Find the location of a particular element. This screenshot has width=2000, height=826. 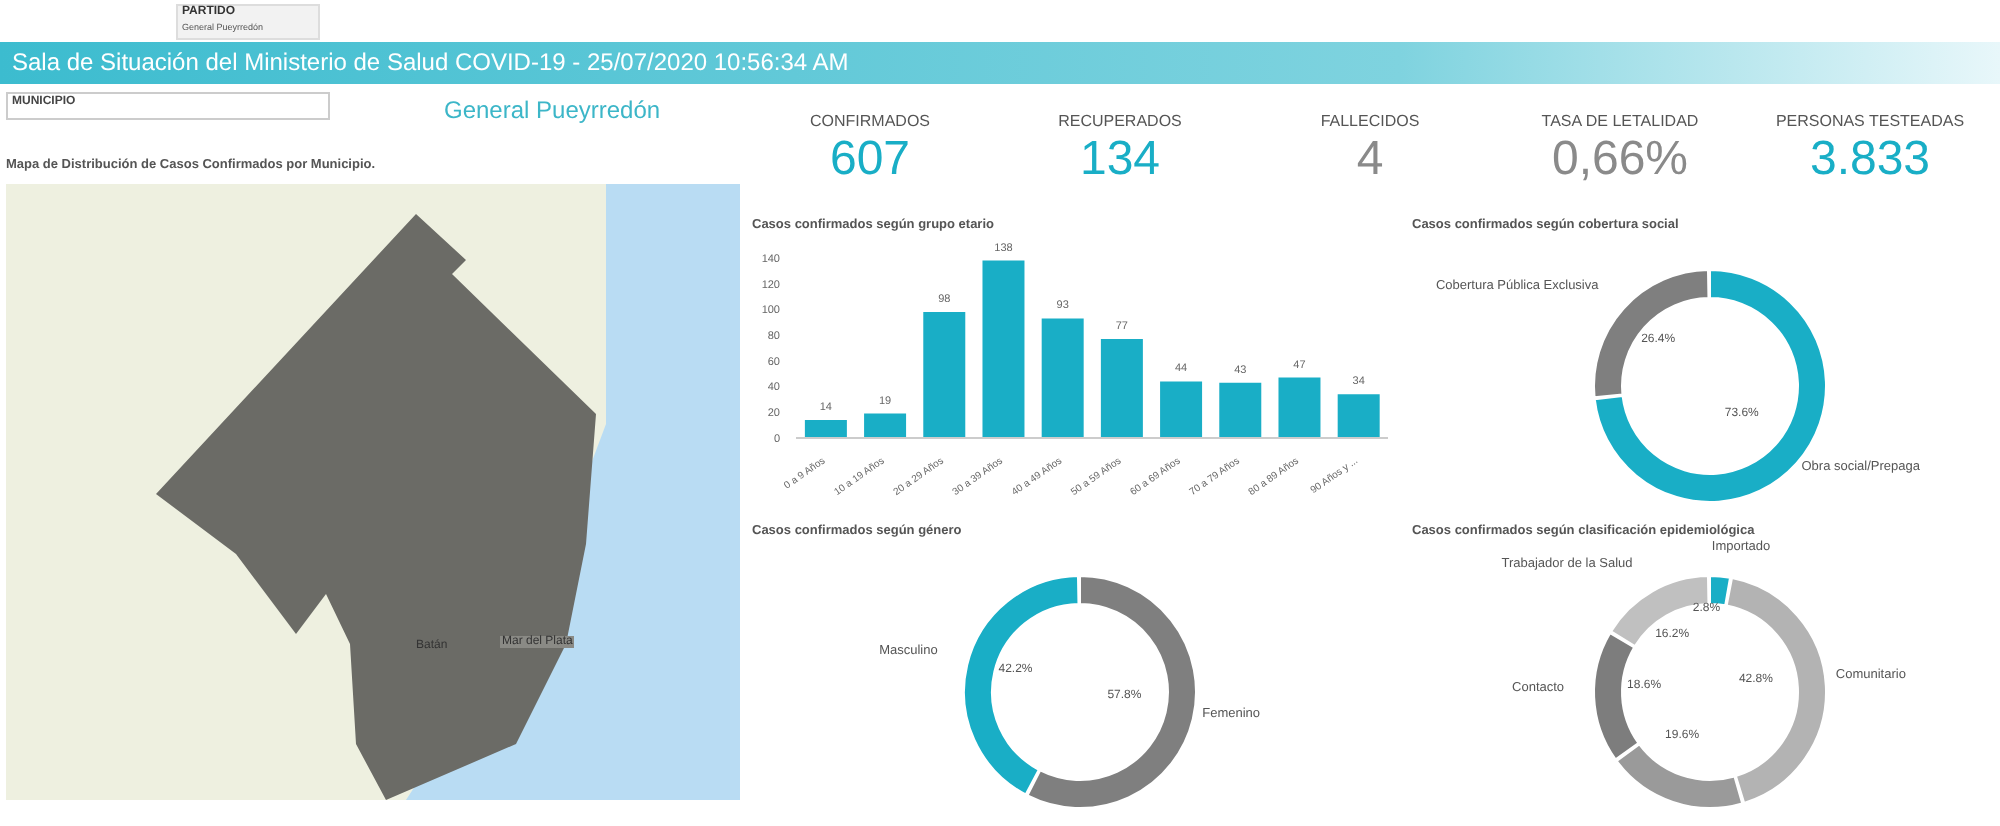

category-label: RECUPERADOS is located at coordinates (1120, 121).